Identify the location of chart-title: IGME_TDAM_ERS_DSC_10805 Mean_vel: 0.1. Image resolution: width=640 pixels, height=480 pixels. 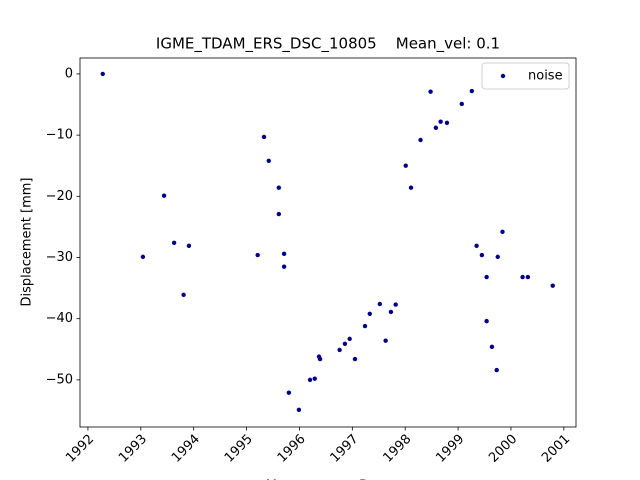
(328, 44).